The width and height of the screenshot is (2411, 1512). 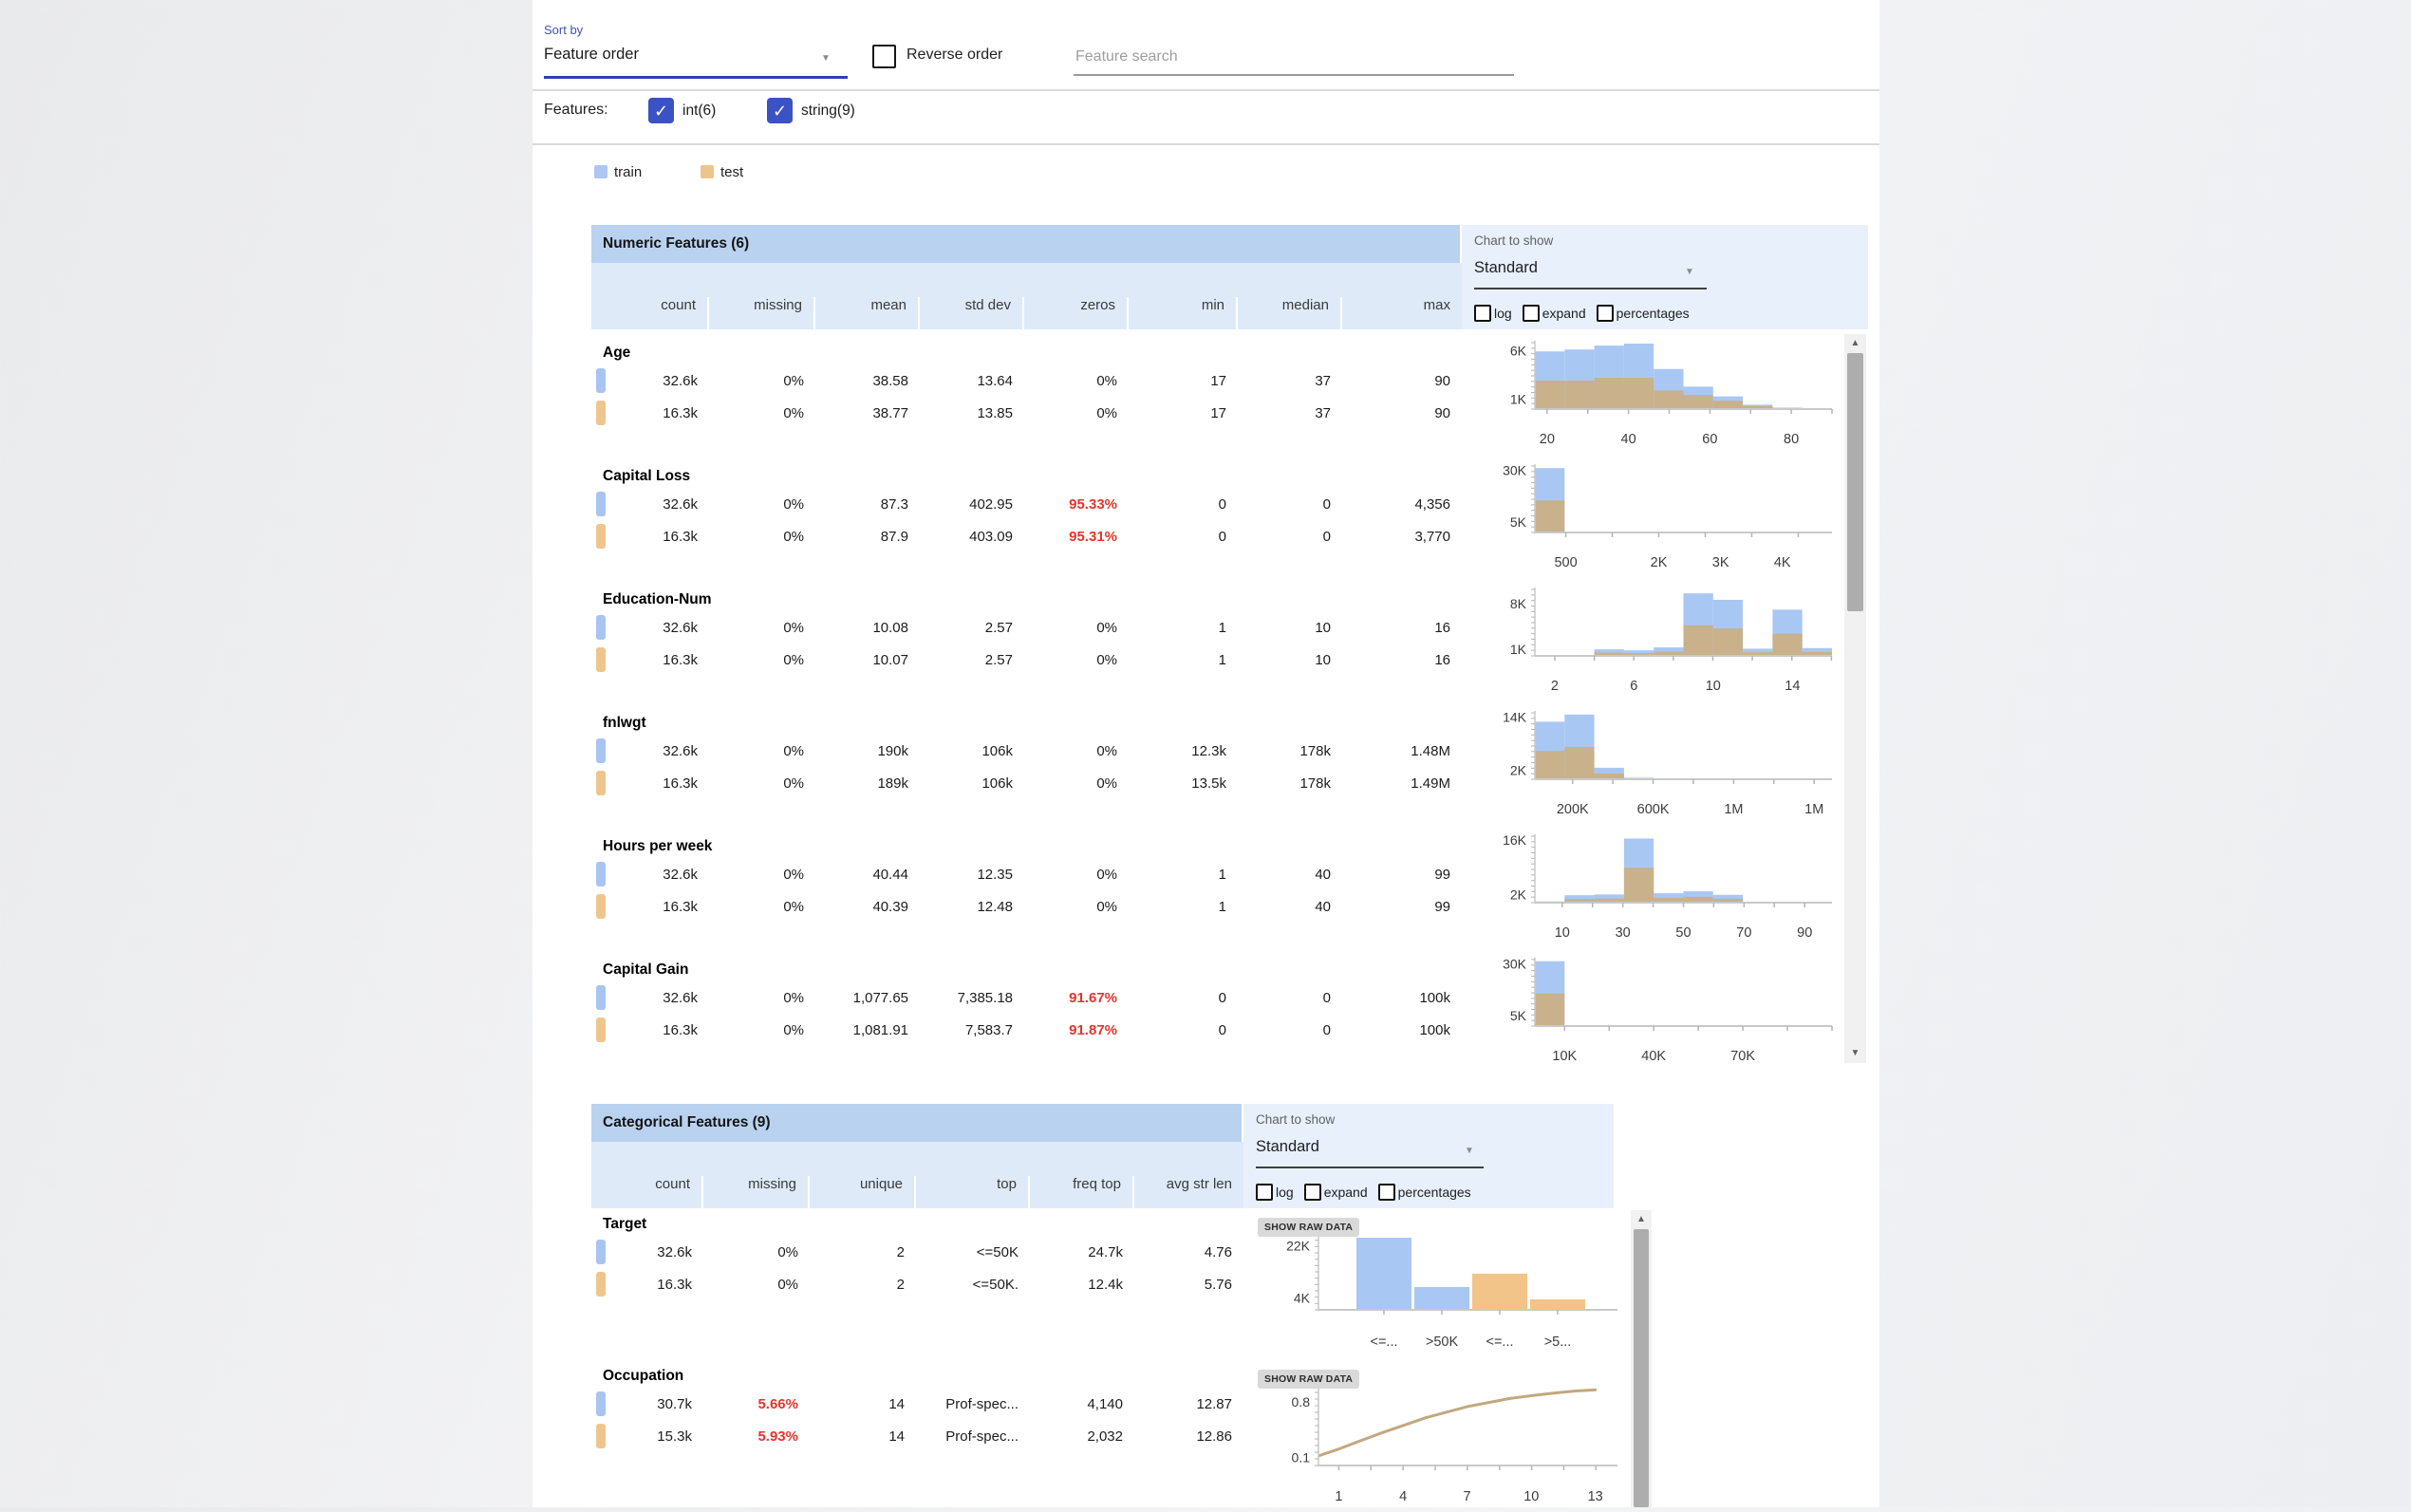 What do you see at coordinates (1402, 313) in the screenshot?
I see `column-header-max: max` at bounding box center [1402, 313].